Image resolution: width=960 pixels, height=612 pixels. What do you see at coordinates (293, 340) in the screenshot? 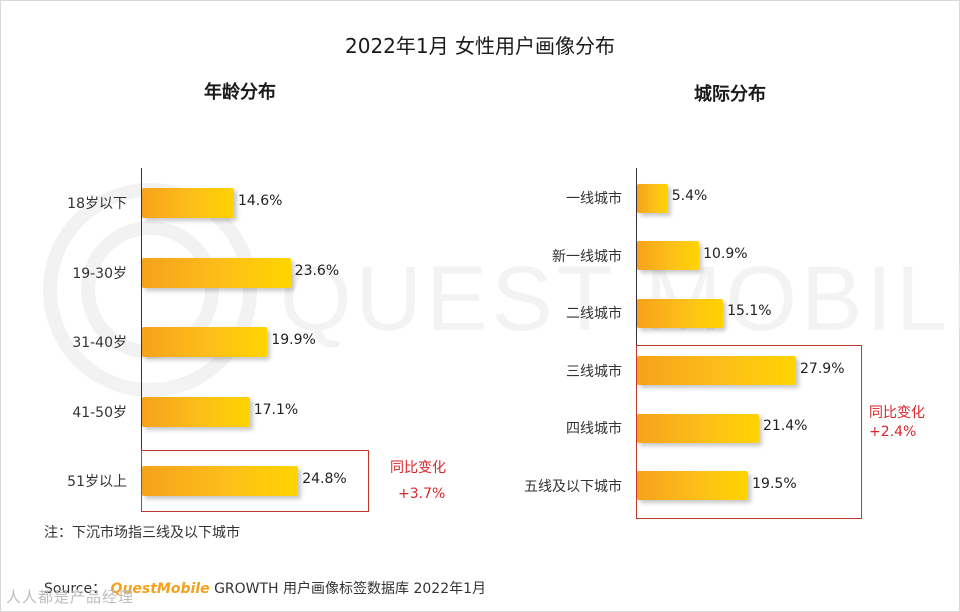
I see `age-bar-value-label: 19.9%` at bounding box center [293, 340].